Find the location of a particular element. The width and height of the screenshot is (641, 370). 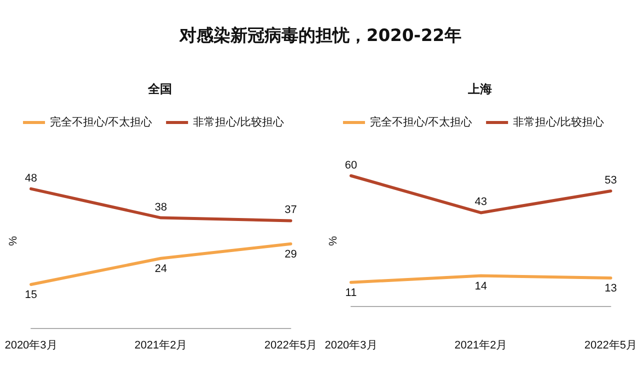

chart-title: 对感染新冠病毒的担忧，2020-22年 is located at coordinates (320, 36).